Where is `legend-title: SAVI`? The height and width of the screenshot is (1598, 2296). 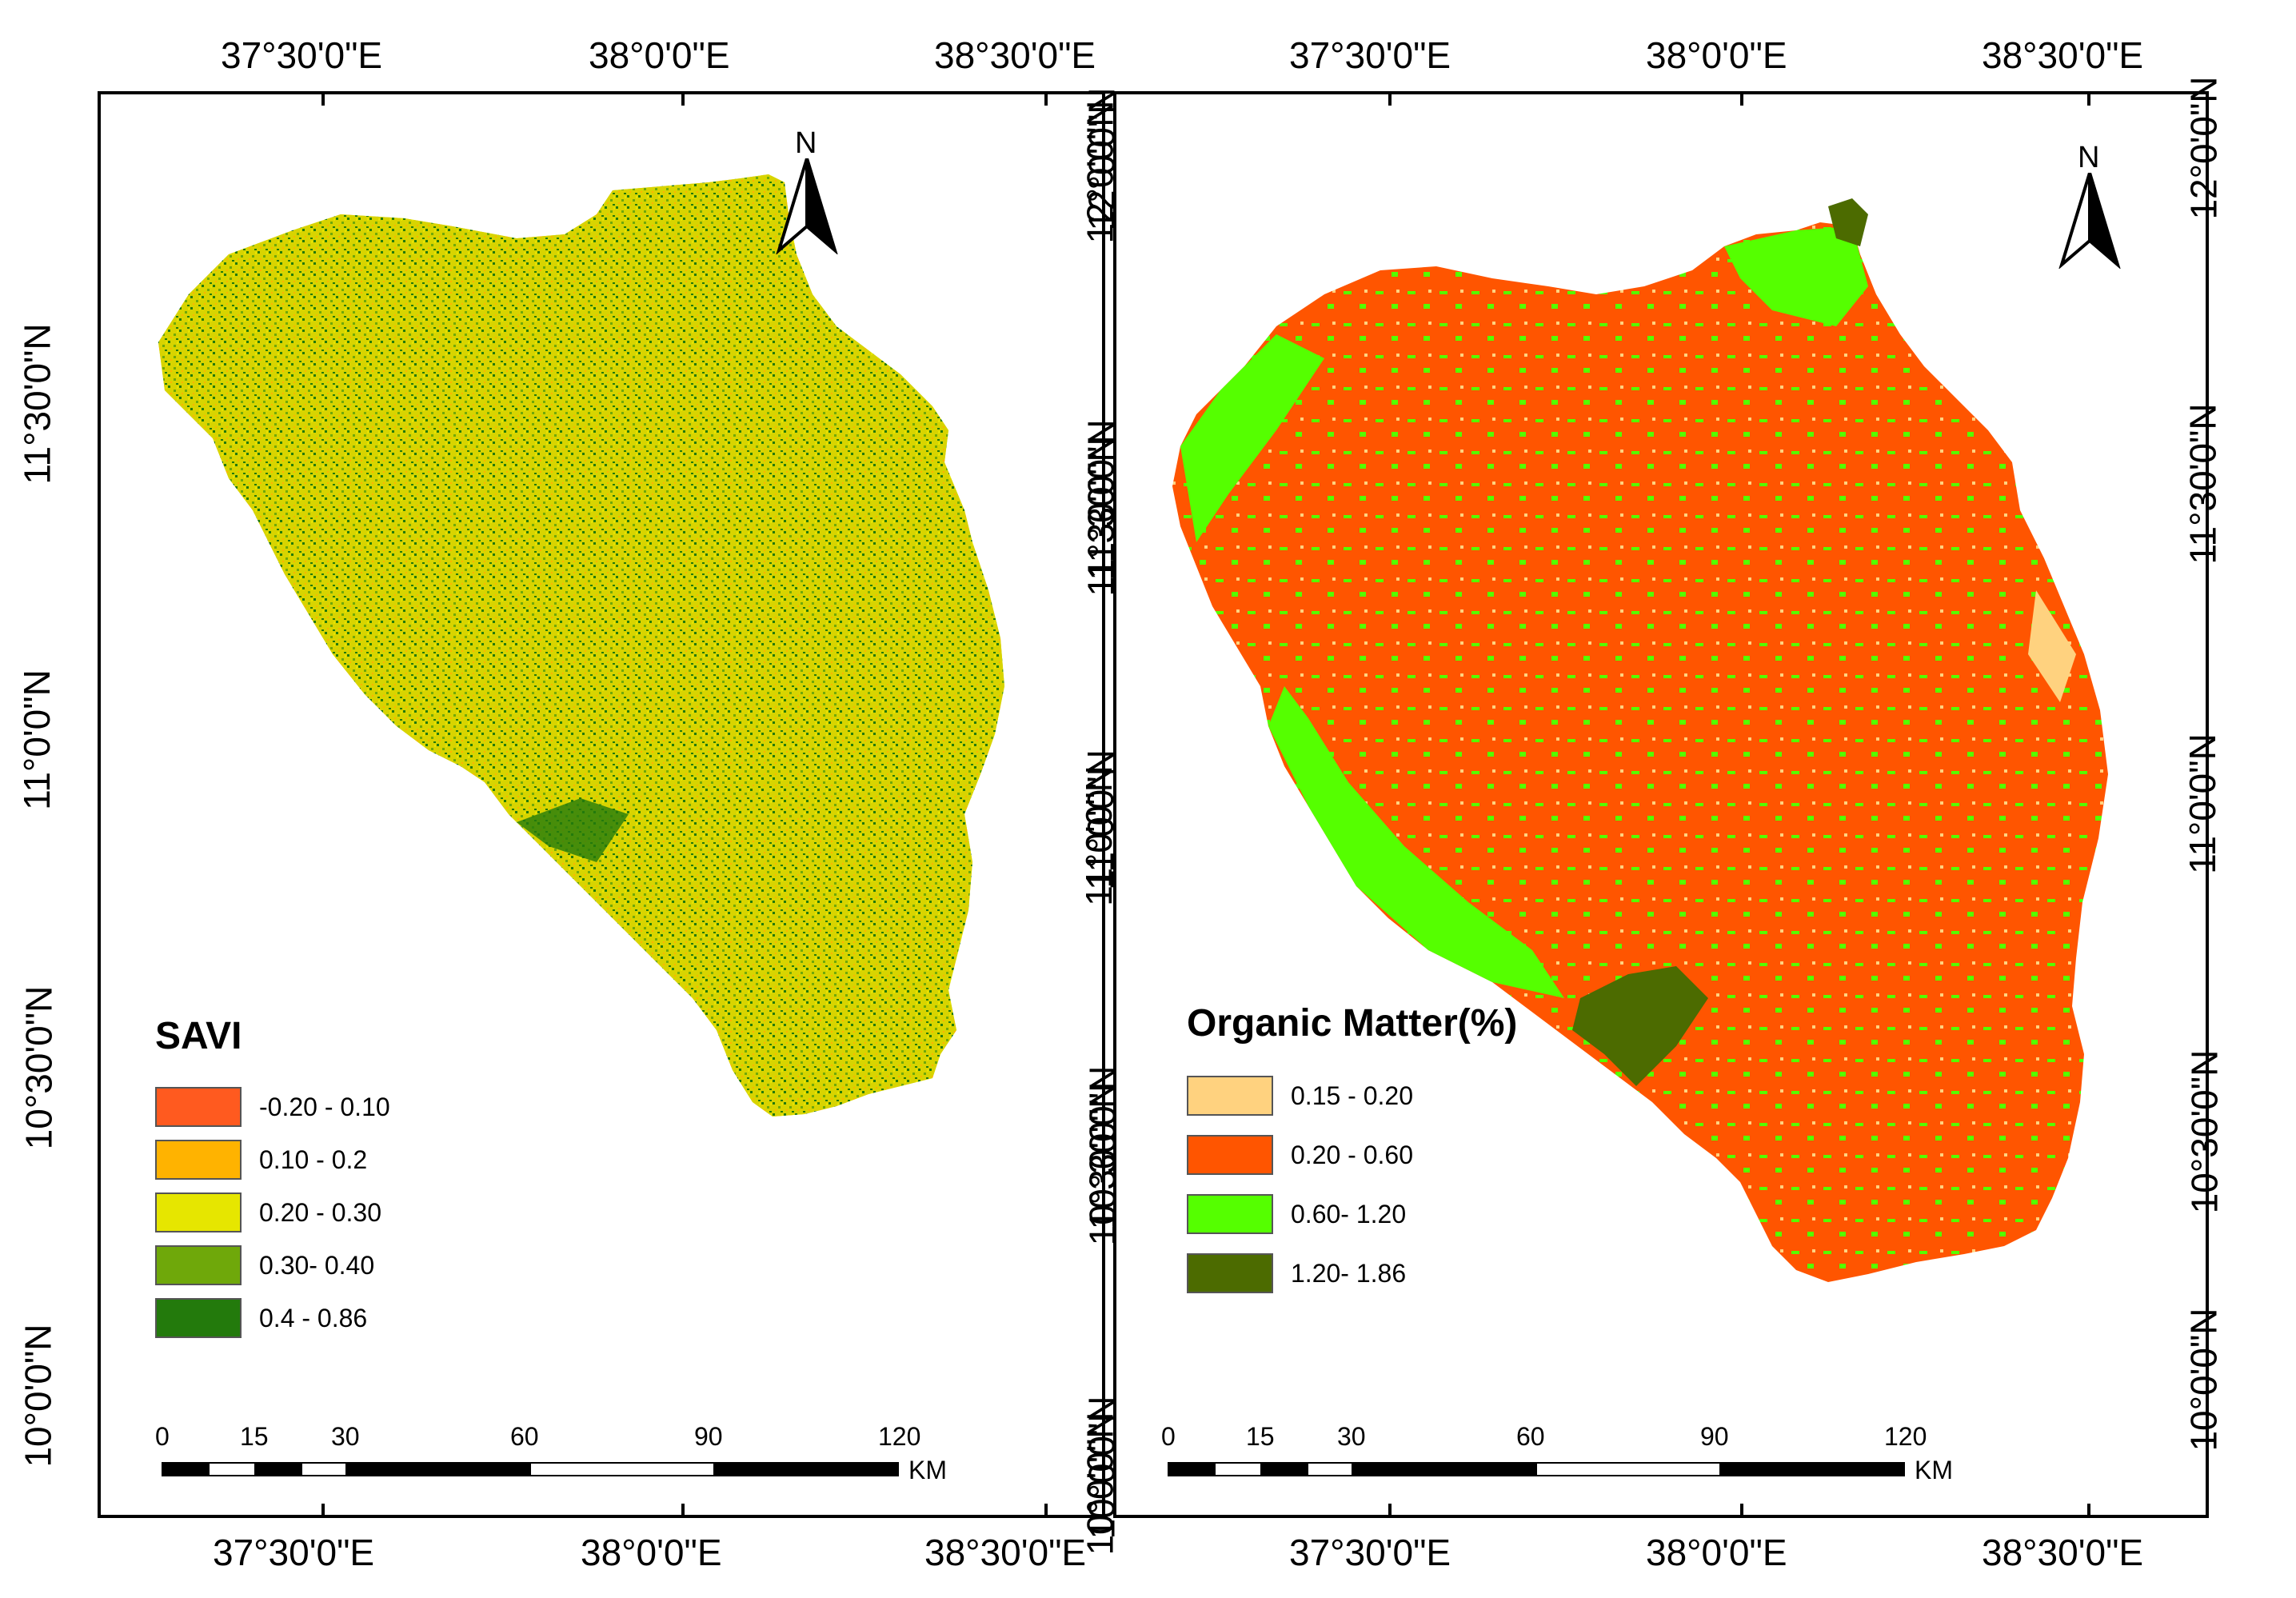 legend-title: SAVI is located at coordinates (199, 1036).